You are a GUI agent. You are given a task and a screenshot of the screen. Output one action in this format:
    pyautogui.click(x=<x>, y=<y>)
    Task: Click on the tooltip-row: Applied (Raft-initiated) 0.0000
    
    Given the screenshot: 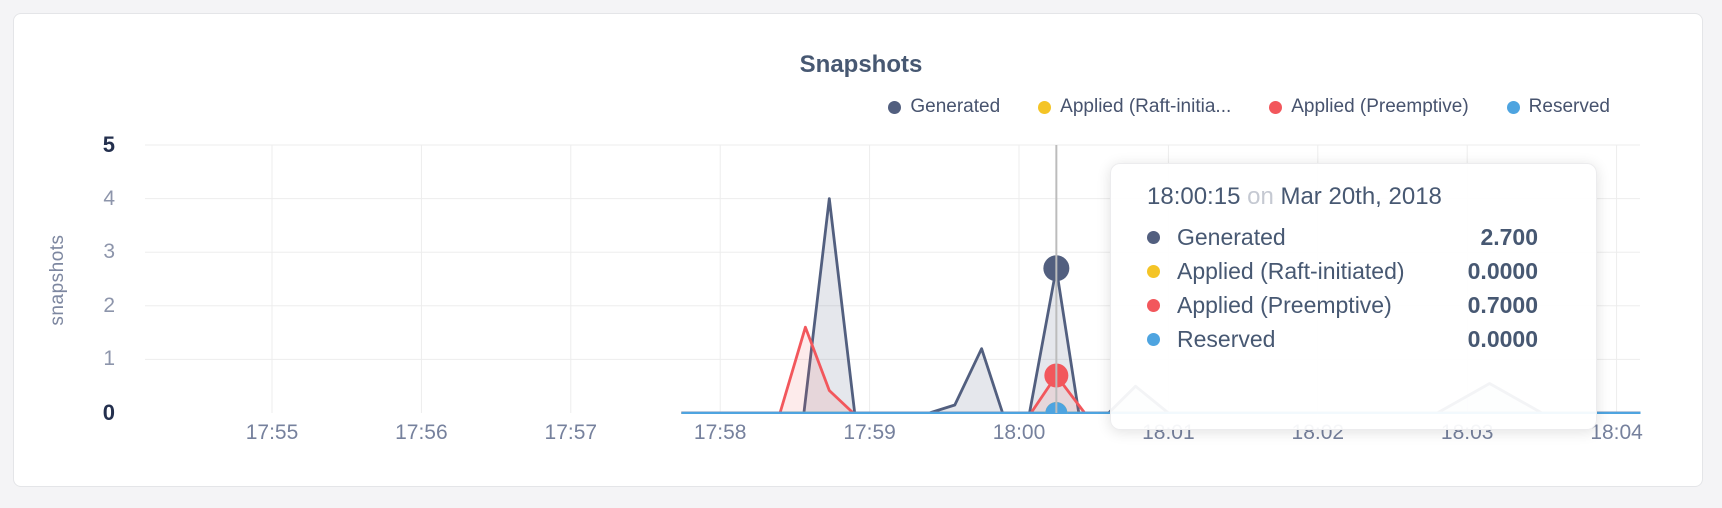 What is the action you would take?
    pyautogui.click(x=1342, y=271)
    